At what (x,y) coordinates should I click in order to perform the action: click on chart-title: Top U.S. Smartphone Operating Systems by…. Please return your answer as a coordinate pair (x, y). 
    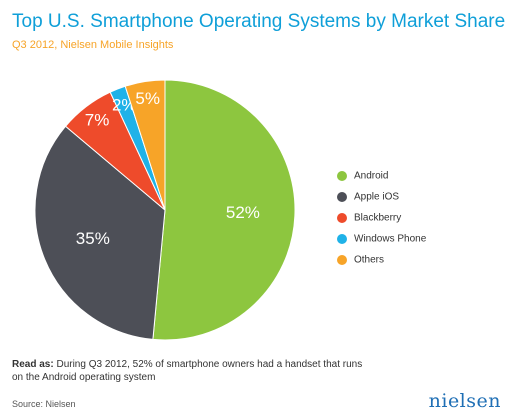
    Looking at the image, I should click on (258, 21).